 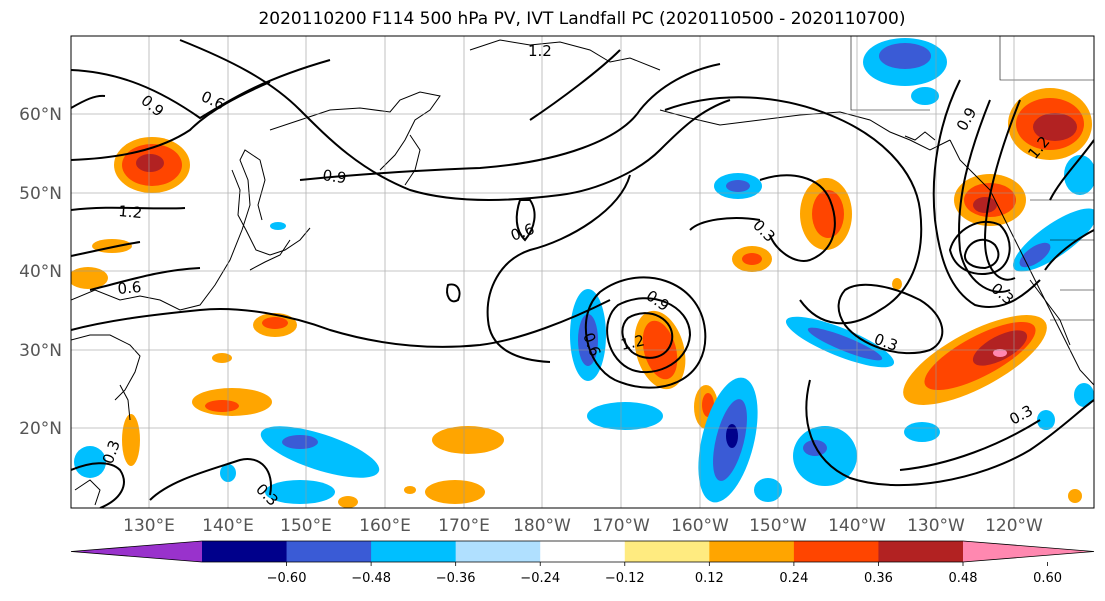 I want to click on contour-label: 0.6, so click(x=129, y=288).